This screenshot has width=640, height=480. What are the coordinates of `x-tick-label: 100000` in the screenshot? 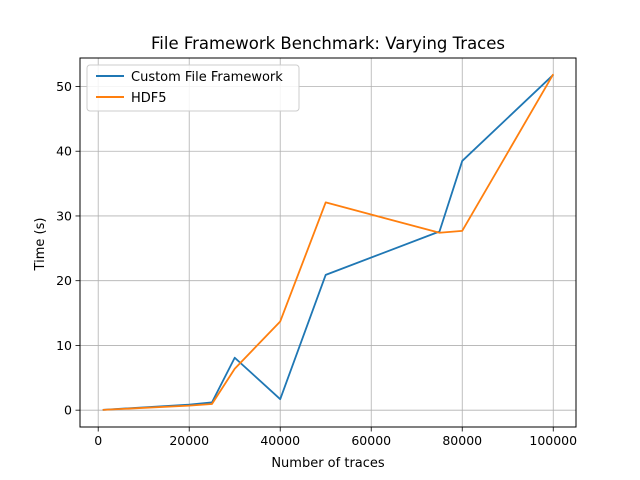 It's located at (553, 440).